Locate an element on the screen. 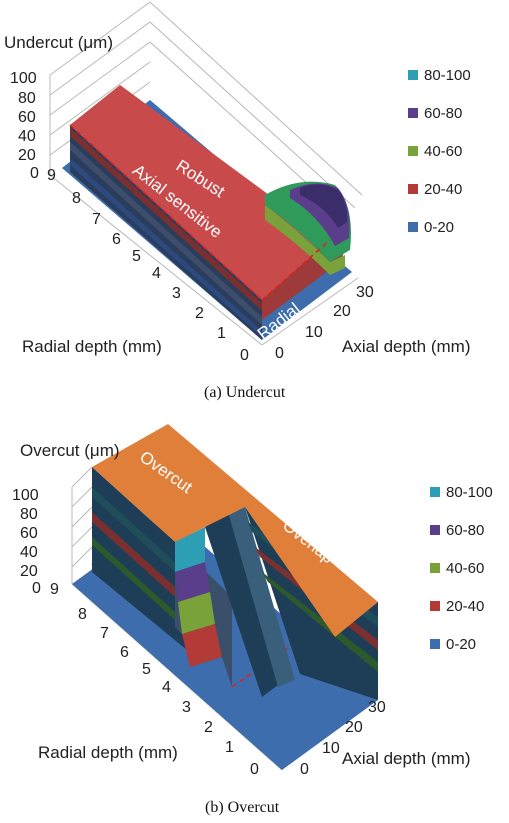  overcut-top-surface is located at coordinates (235, 530).